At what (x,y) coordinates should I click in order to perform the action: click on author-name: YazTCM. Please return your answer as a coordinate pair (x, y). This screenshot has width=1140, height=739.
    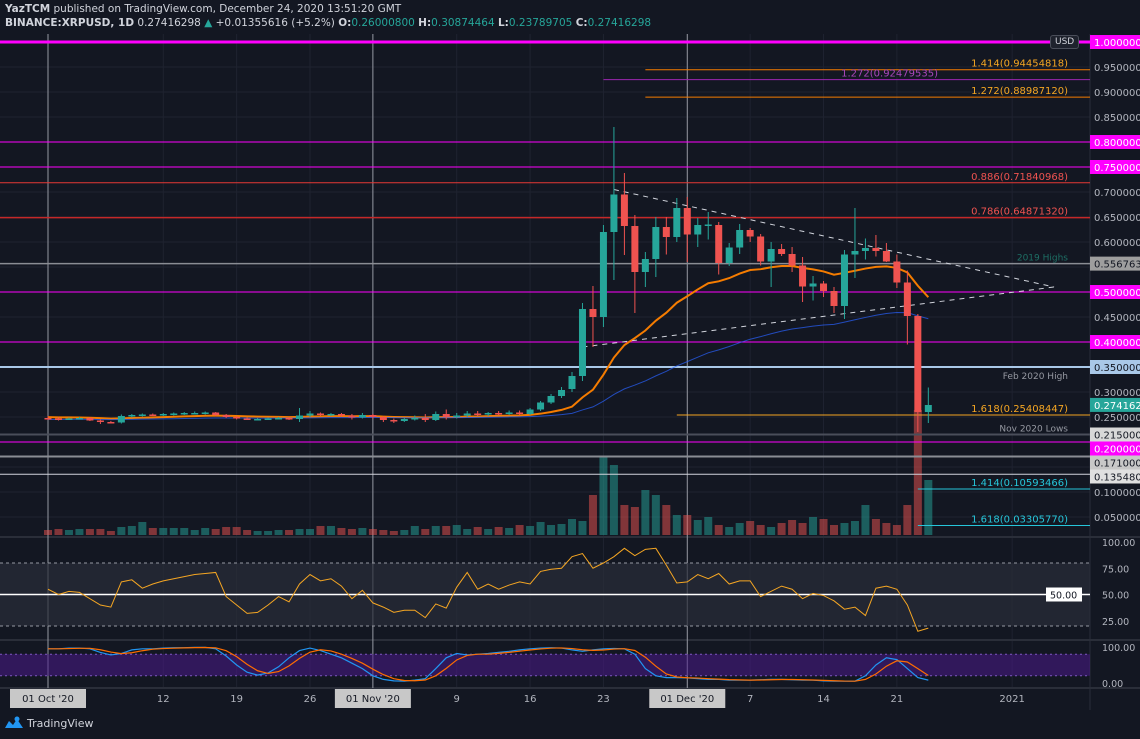
    Looking at the image, I should click on (28, 9).